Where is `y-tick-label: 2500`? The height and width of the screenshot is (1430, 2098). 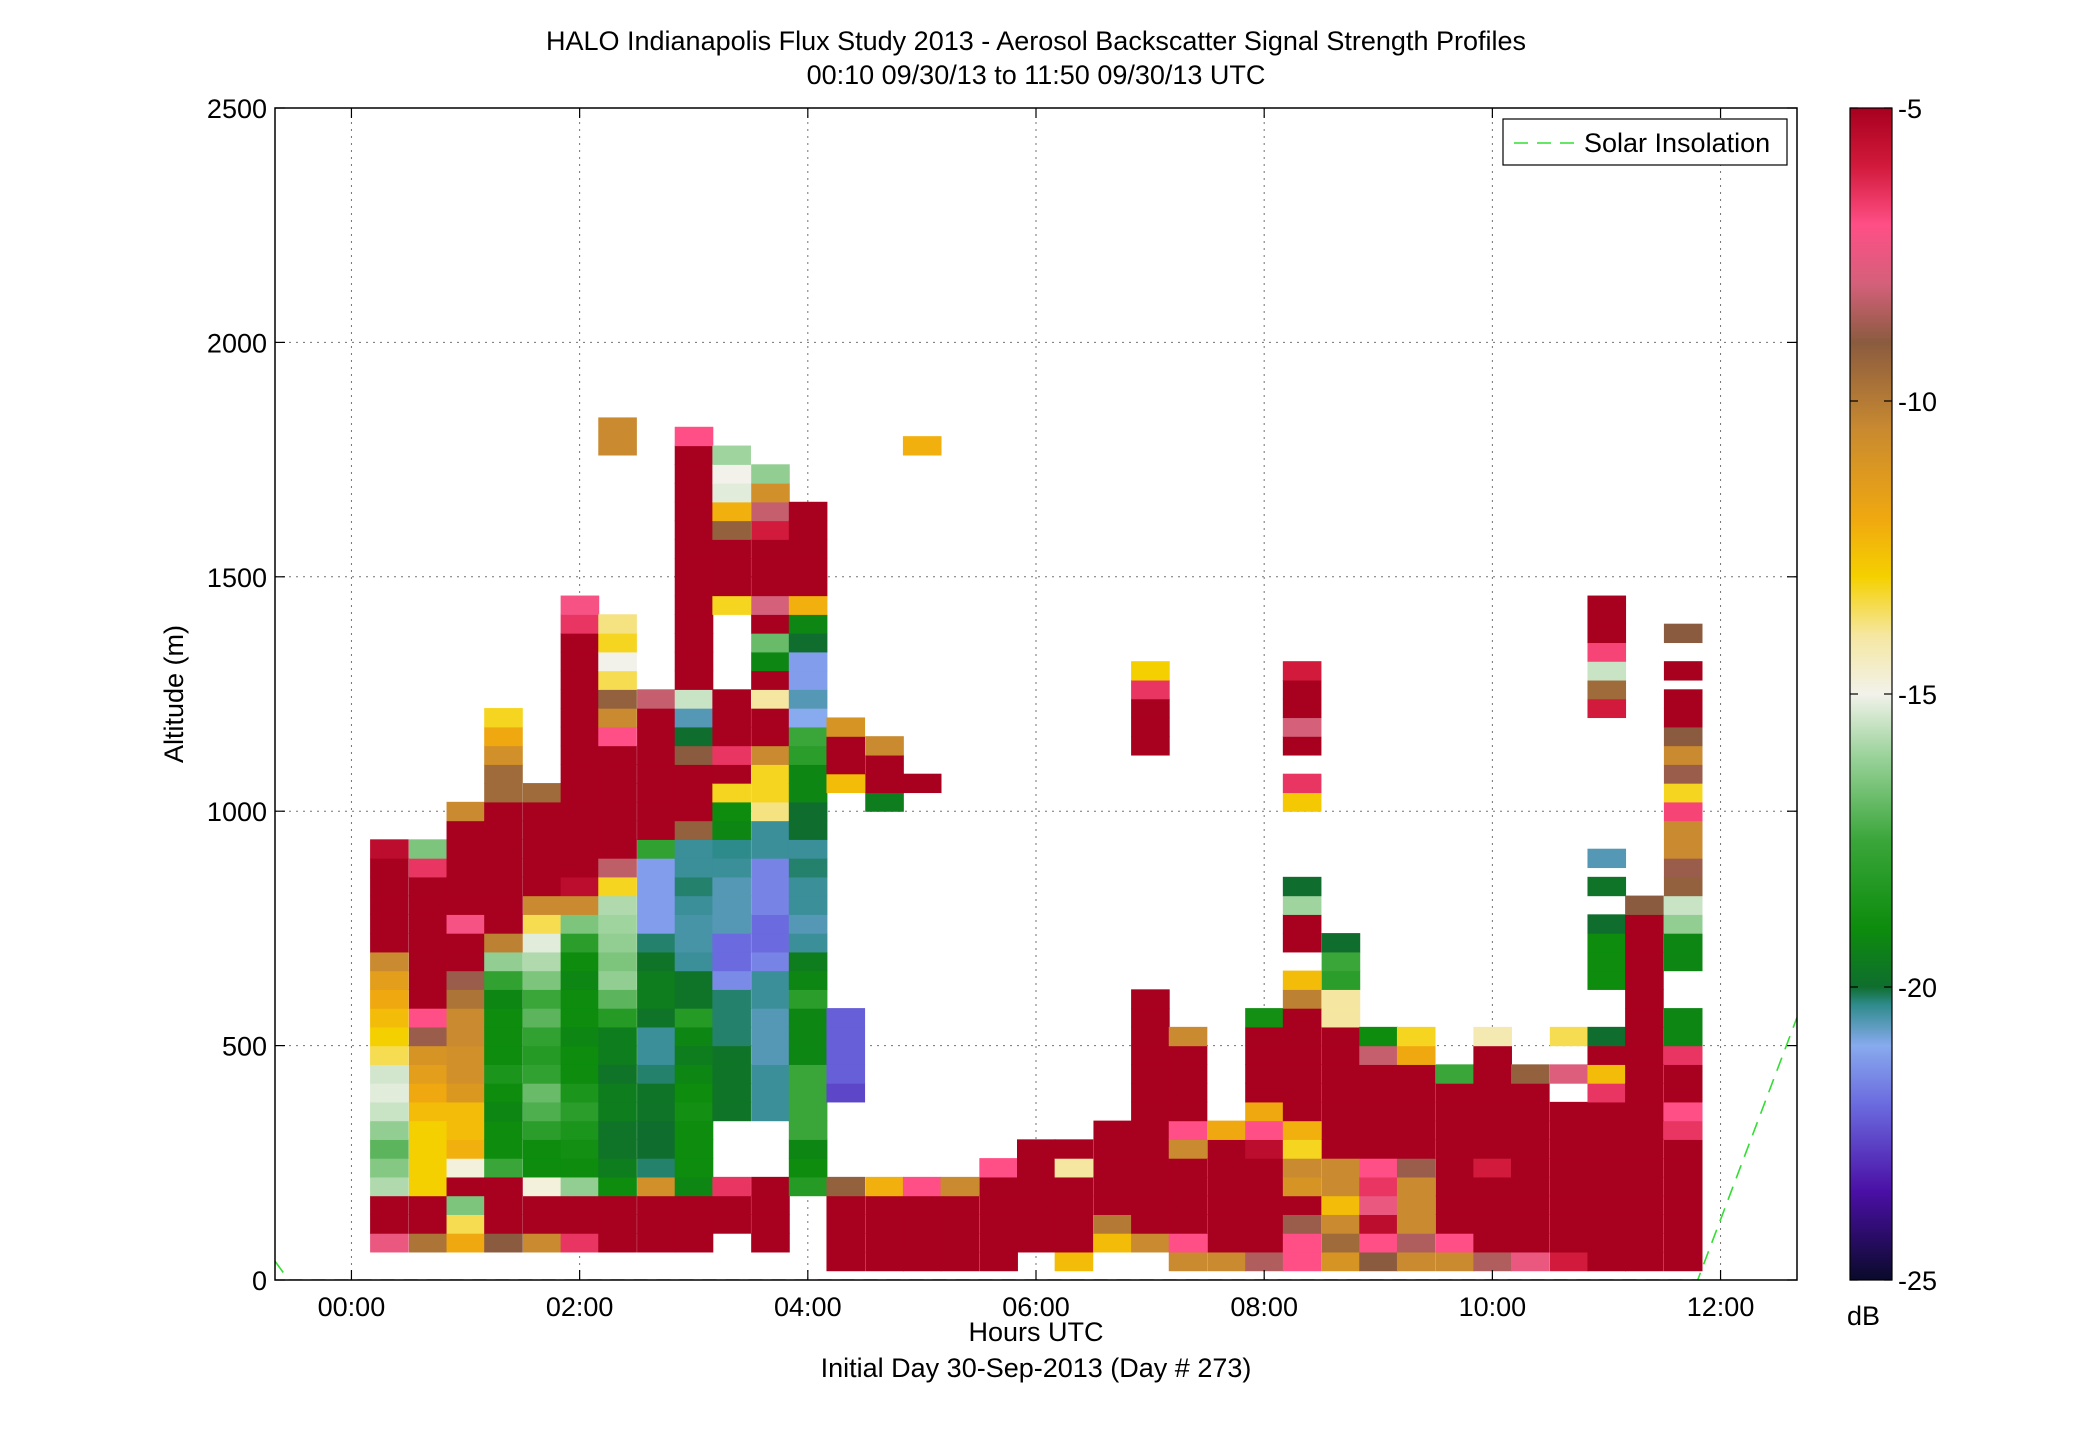 y-tick-label: 2500 is located at coordinates (237, 109).